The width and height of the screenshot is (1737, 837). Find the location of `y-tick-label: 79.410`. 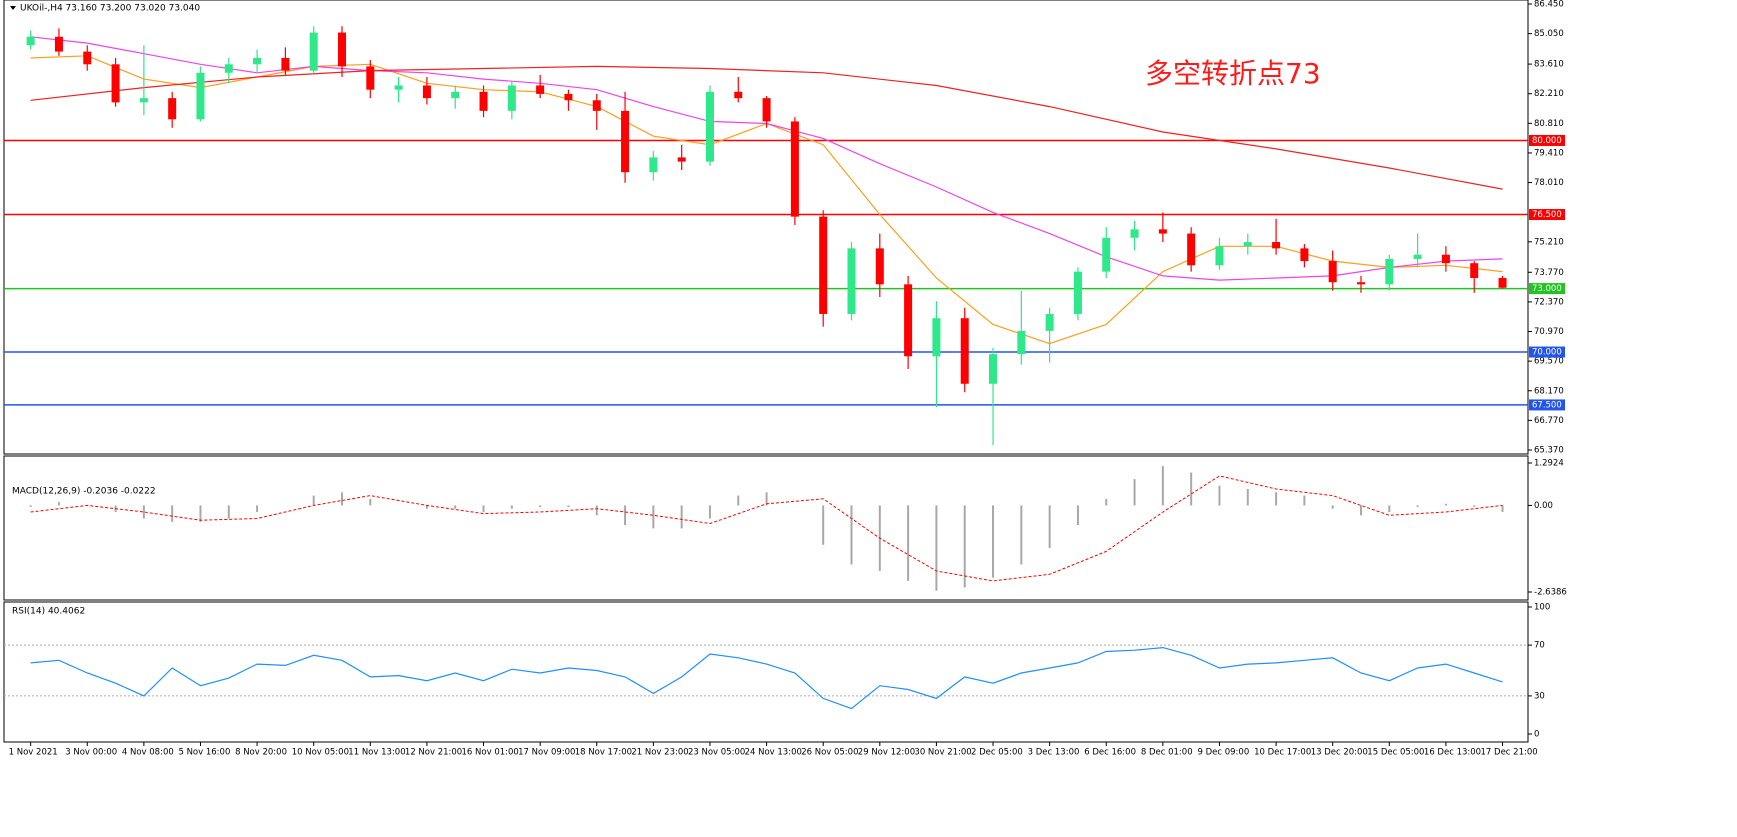

y-tick-label: 79.410 is located at coordinates (1549, 153).